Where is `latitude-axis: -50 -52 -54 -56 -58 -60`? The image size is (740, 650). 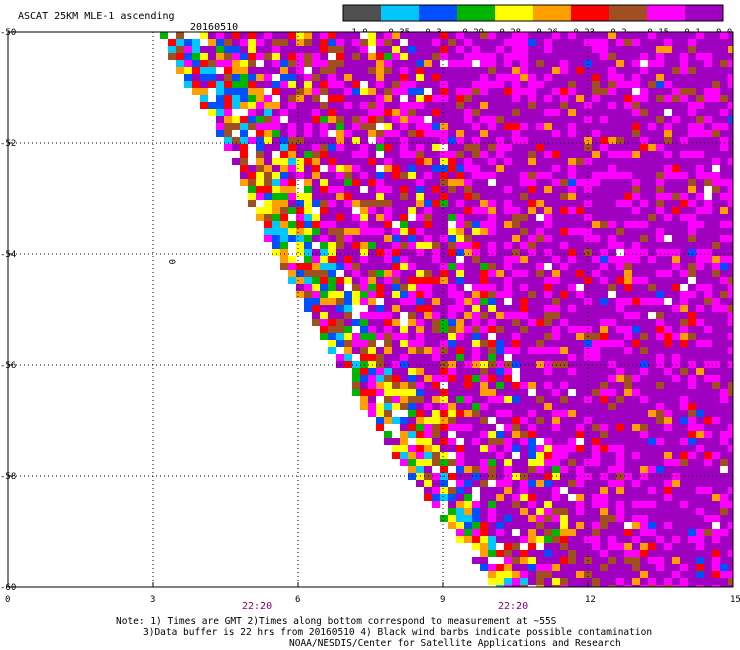 latitude-axis: -50 -52 -54 -56 -58 -60 is located at coordinates (8, 310).